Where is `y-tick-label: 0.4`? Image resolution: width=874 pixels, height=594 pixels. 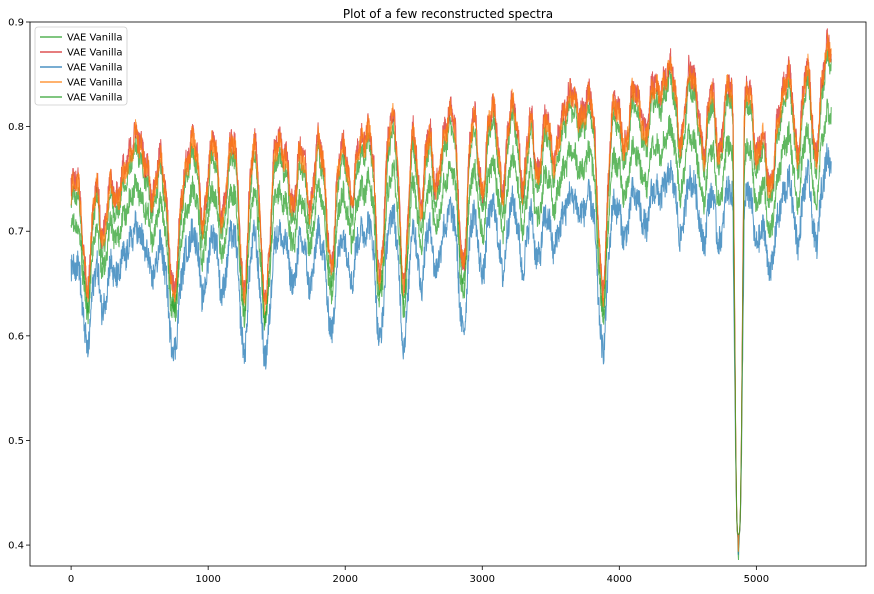 y-tick-label: 0.4 is located at coordinates (16, 546).